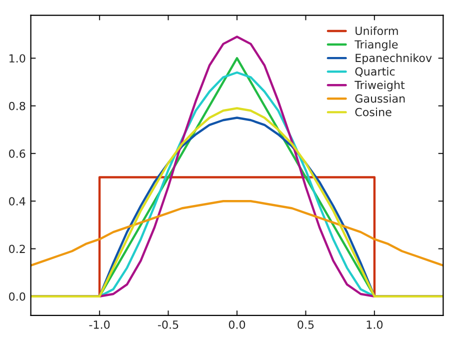 The width and height of the screenshot is (474, 341). Describe the element at coordinates (374, 324) in the screenshot. I see `x-tick-label: 1.0` at that location.